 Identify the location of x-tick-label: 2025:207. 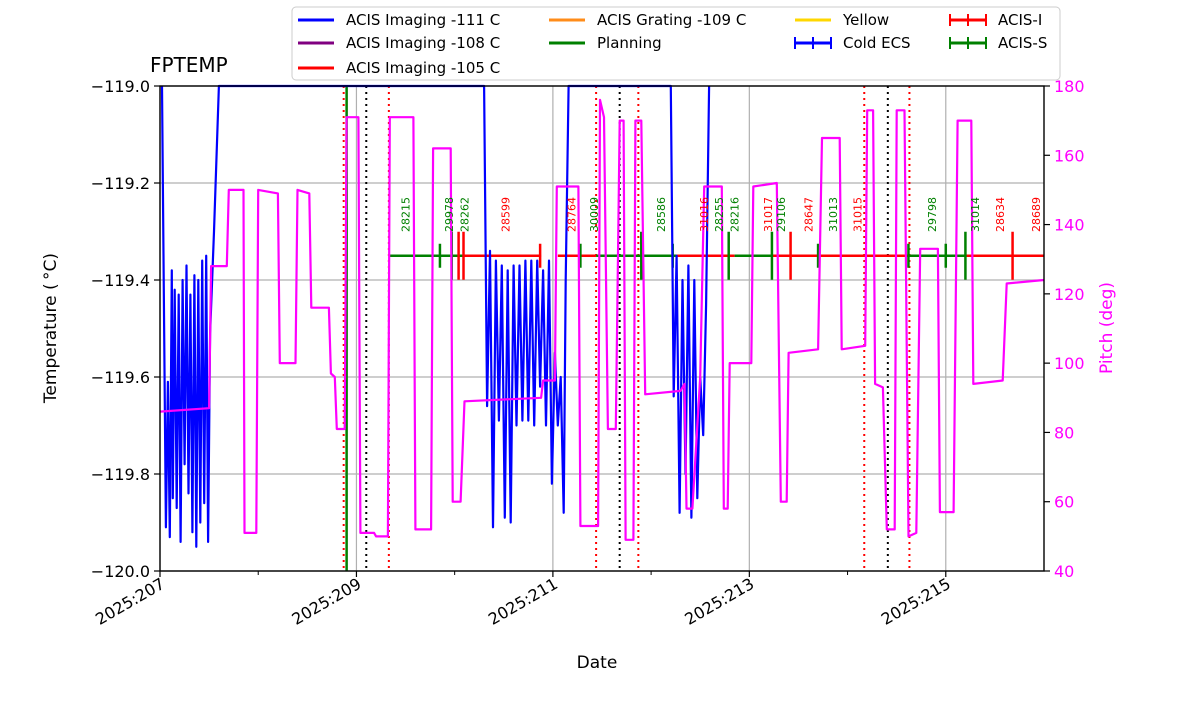
(130, 601).